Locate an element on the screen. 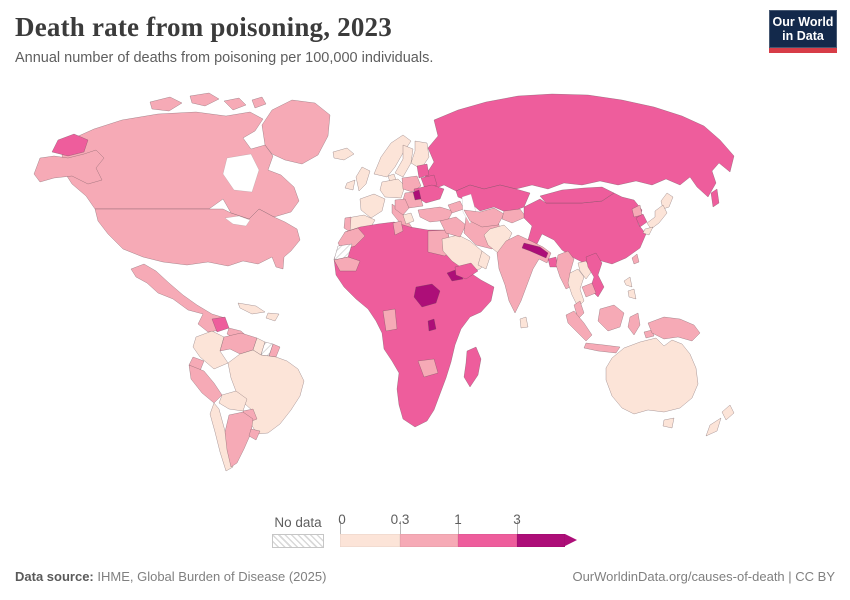 This screenshot has width=850, height=600. country-gabon is located at coordinates (390, 320).